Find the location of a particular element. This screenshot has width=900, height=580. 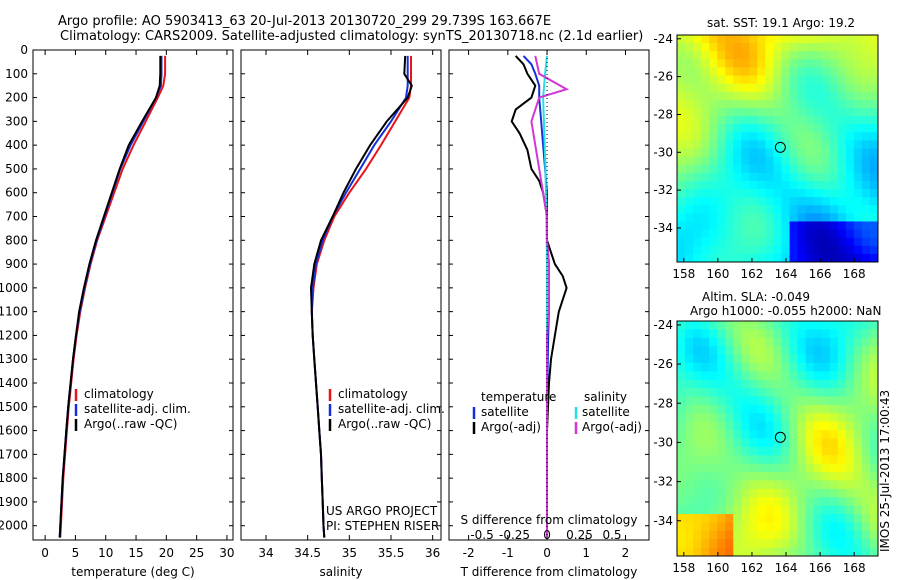

imos-stamp-text: IMOS 25-Jul-2013 17:00:43 is located at coordinates (885, 470).